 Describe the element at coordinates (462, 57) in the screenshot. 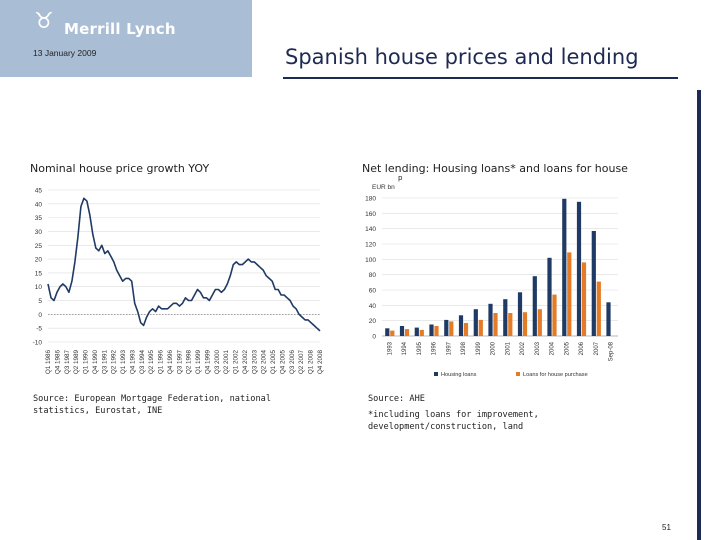

I see `page-title: Spanish house prices and lending` at that location.